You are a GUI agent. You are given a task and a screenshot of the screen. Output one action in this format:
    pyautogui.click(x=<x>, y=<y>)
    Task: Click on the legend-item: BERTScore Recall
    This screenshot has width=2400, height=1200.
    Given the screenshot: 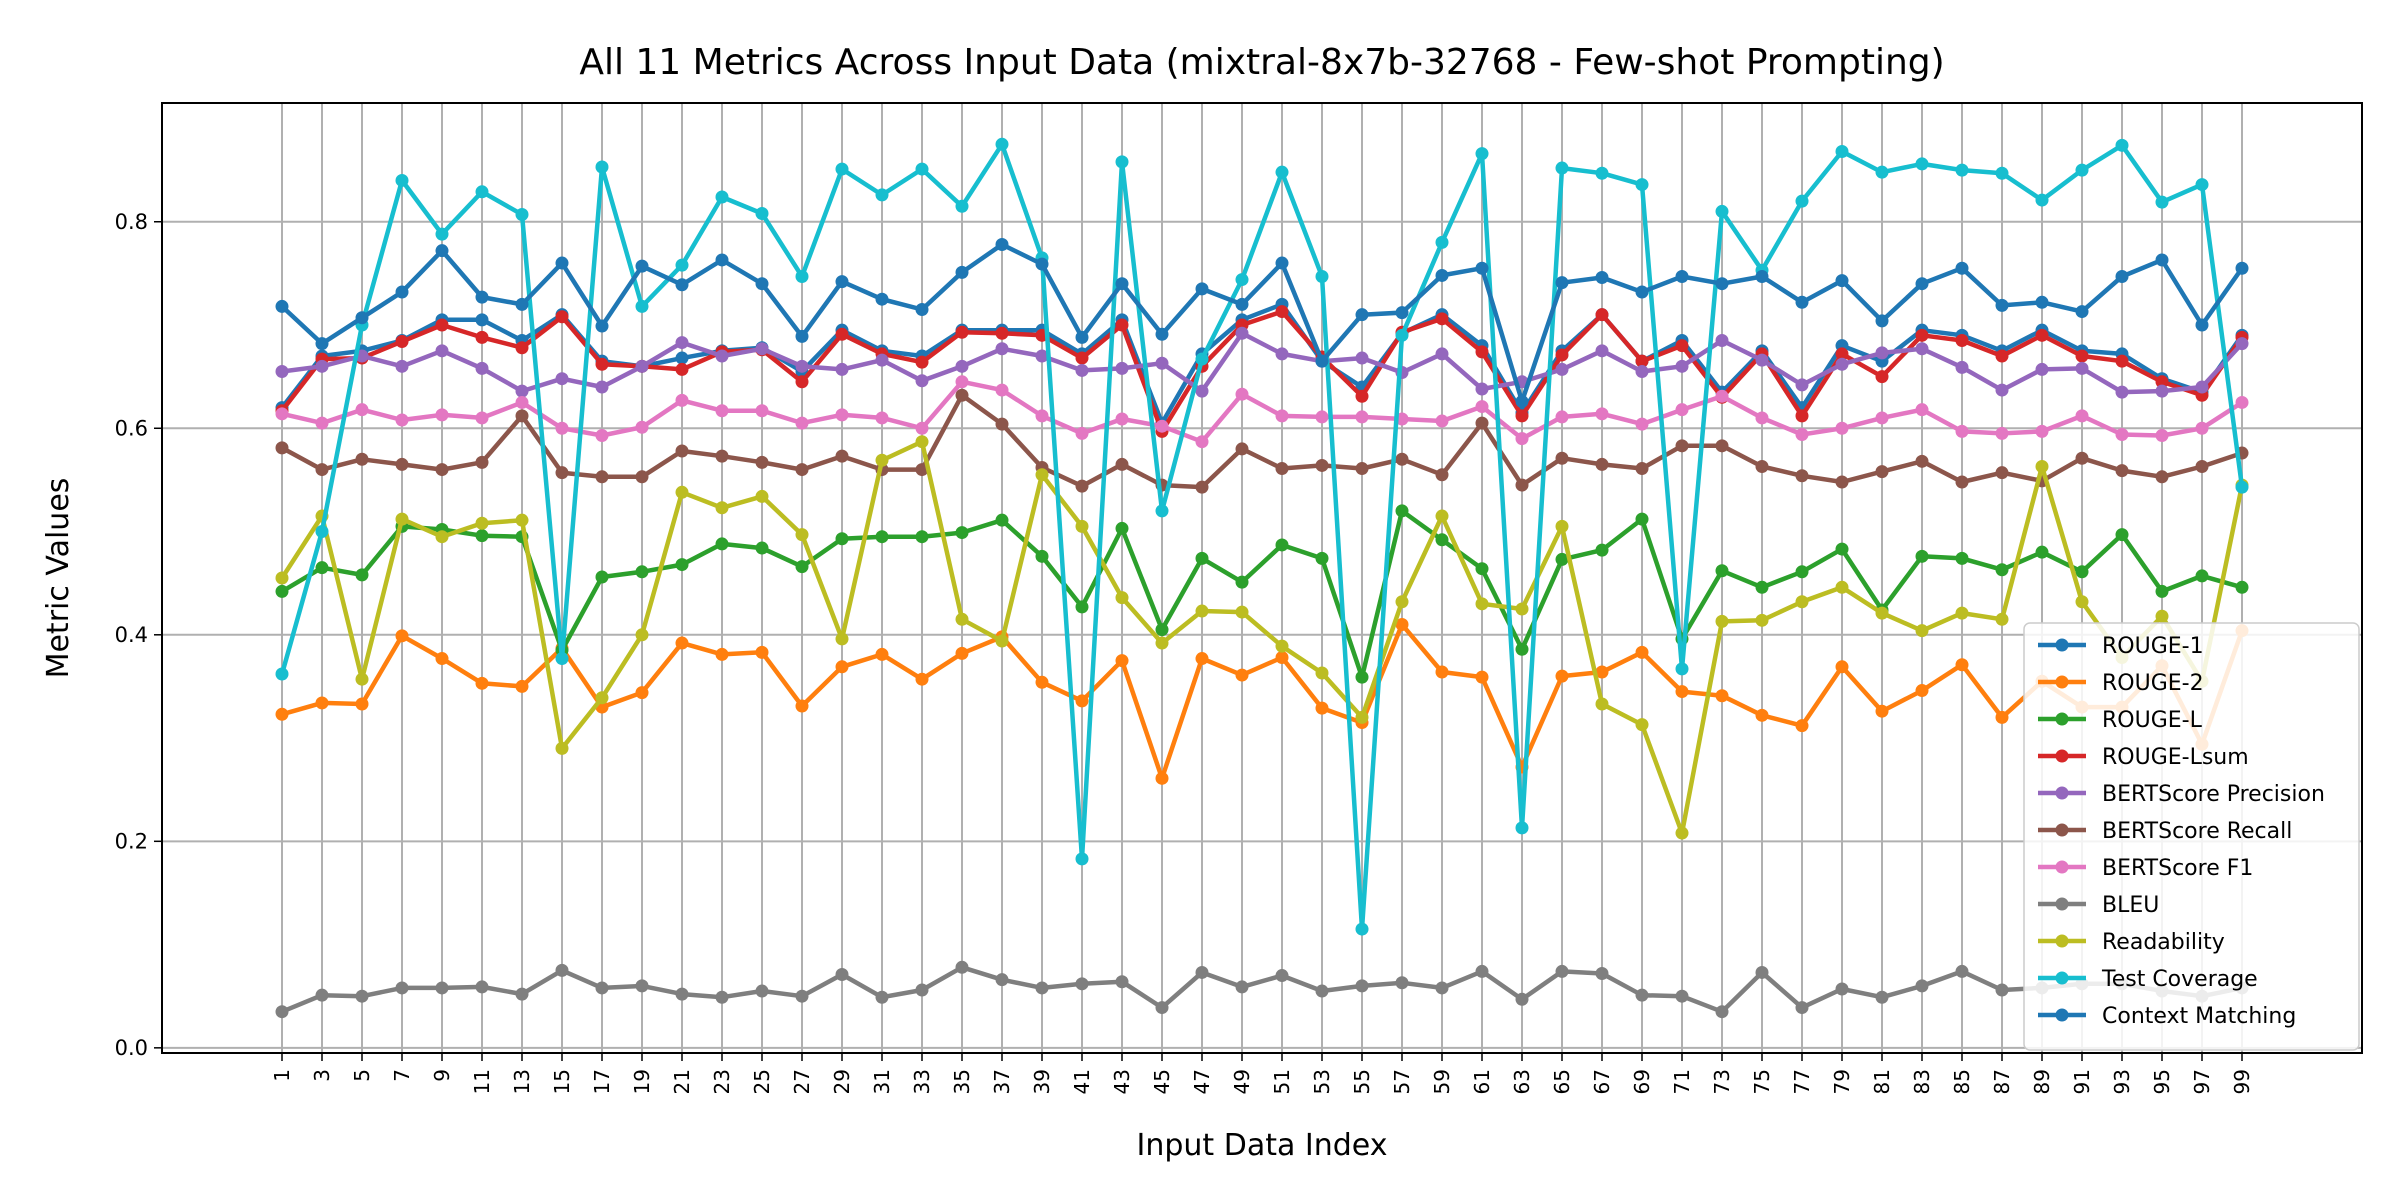 What is the action you would take?
    pyautogui.click(x=2165, y=831)
    